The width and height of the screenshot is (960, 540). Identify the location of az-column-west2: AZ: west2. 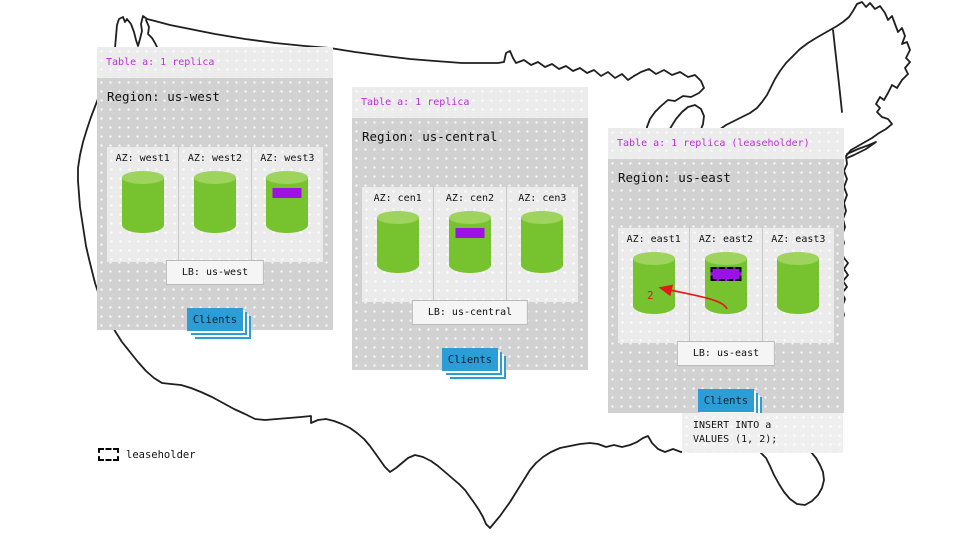
(214, 204).